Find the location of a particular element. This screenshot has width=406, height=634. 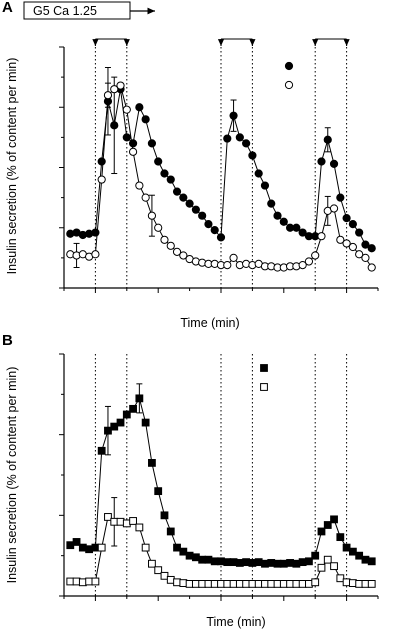

legend-b is located at coordinates (264, 377).